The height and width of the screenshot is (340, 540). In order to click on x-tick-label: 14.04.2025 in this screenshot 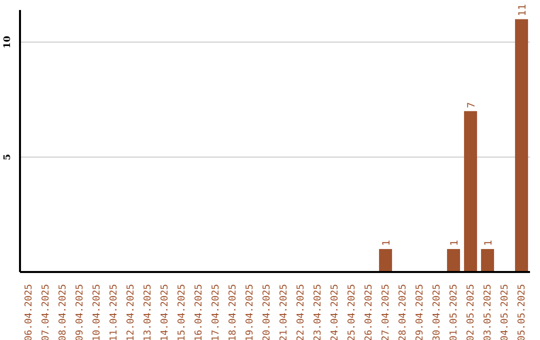, I will do `click(165, 312)`.